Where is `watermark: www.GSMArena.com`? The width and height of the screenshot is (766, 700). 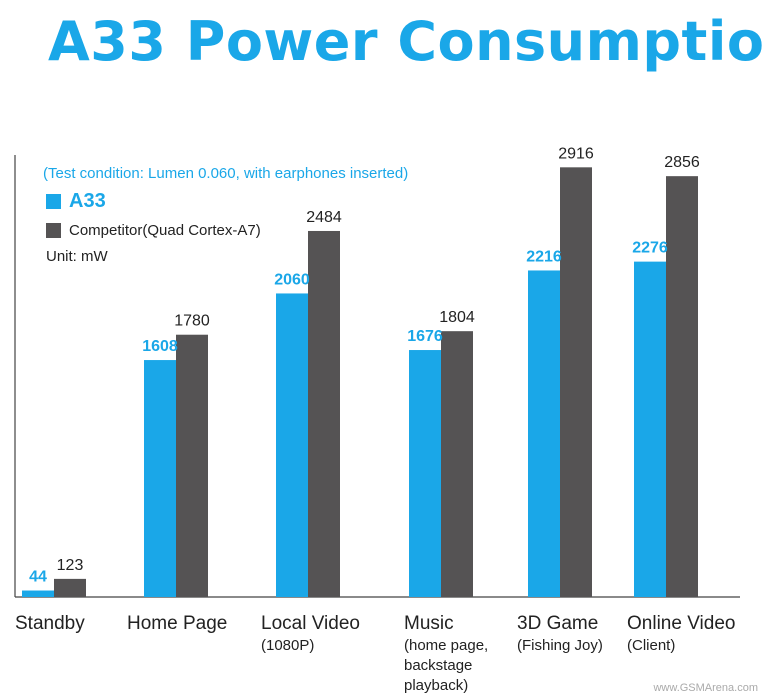 watermark: www.GSMArena.com is located at coordinates (705, 688).